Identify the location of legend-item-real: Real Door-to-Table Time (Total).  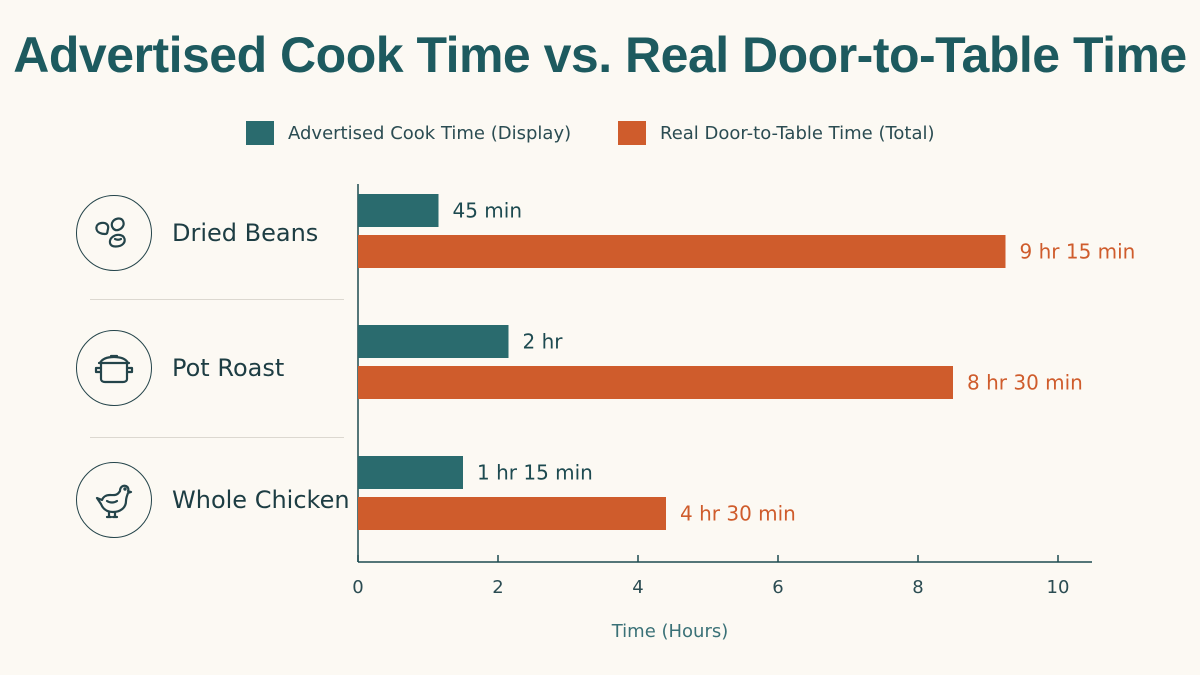
(776, 133).